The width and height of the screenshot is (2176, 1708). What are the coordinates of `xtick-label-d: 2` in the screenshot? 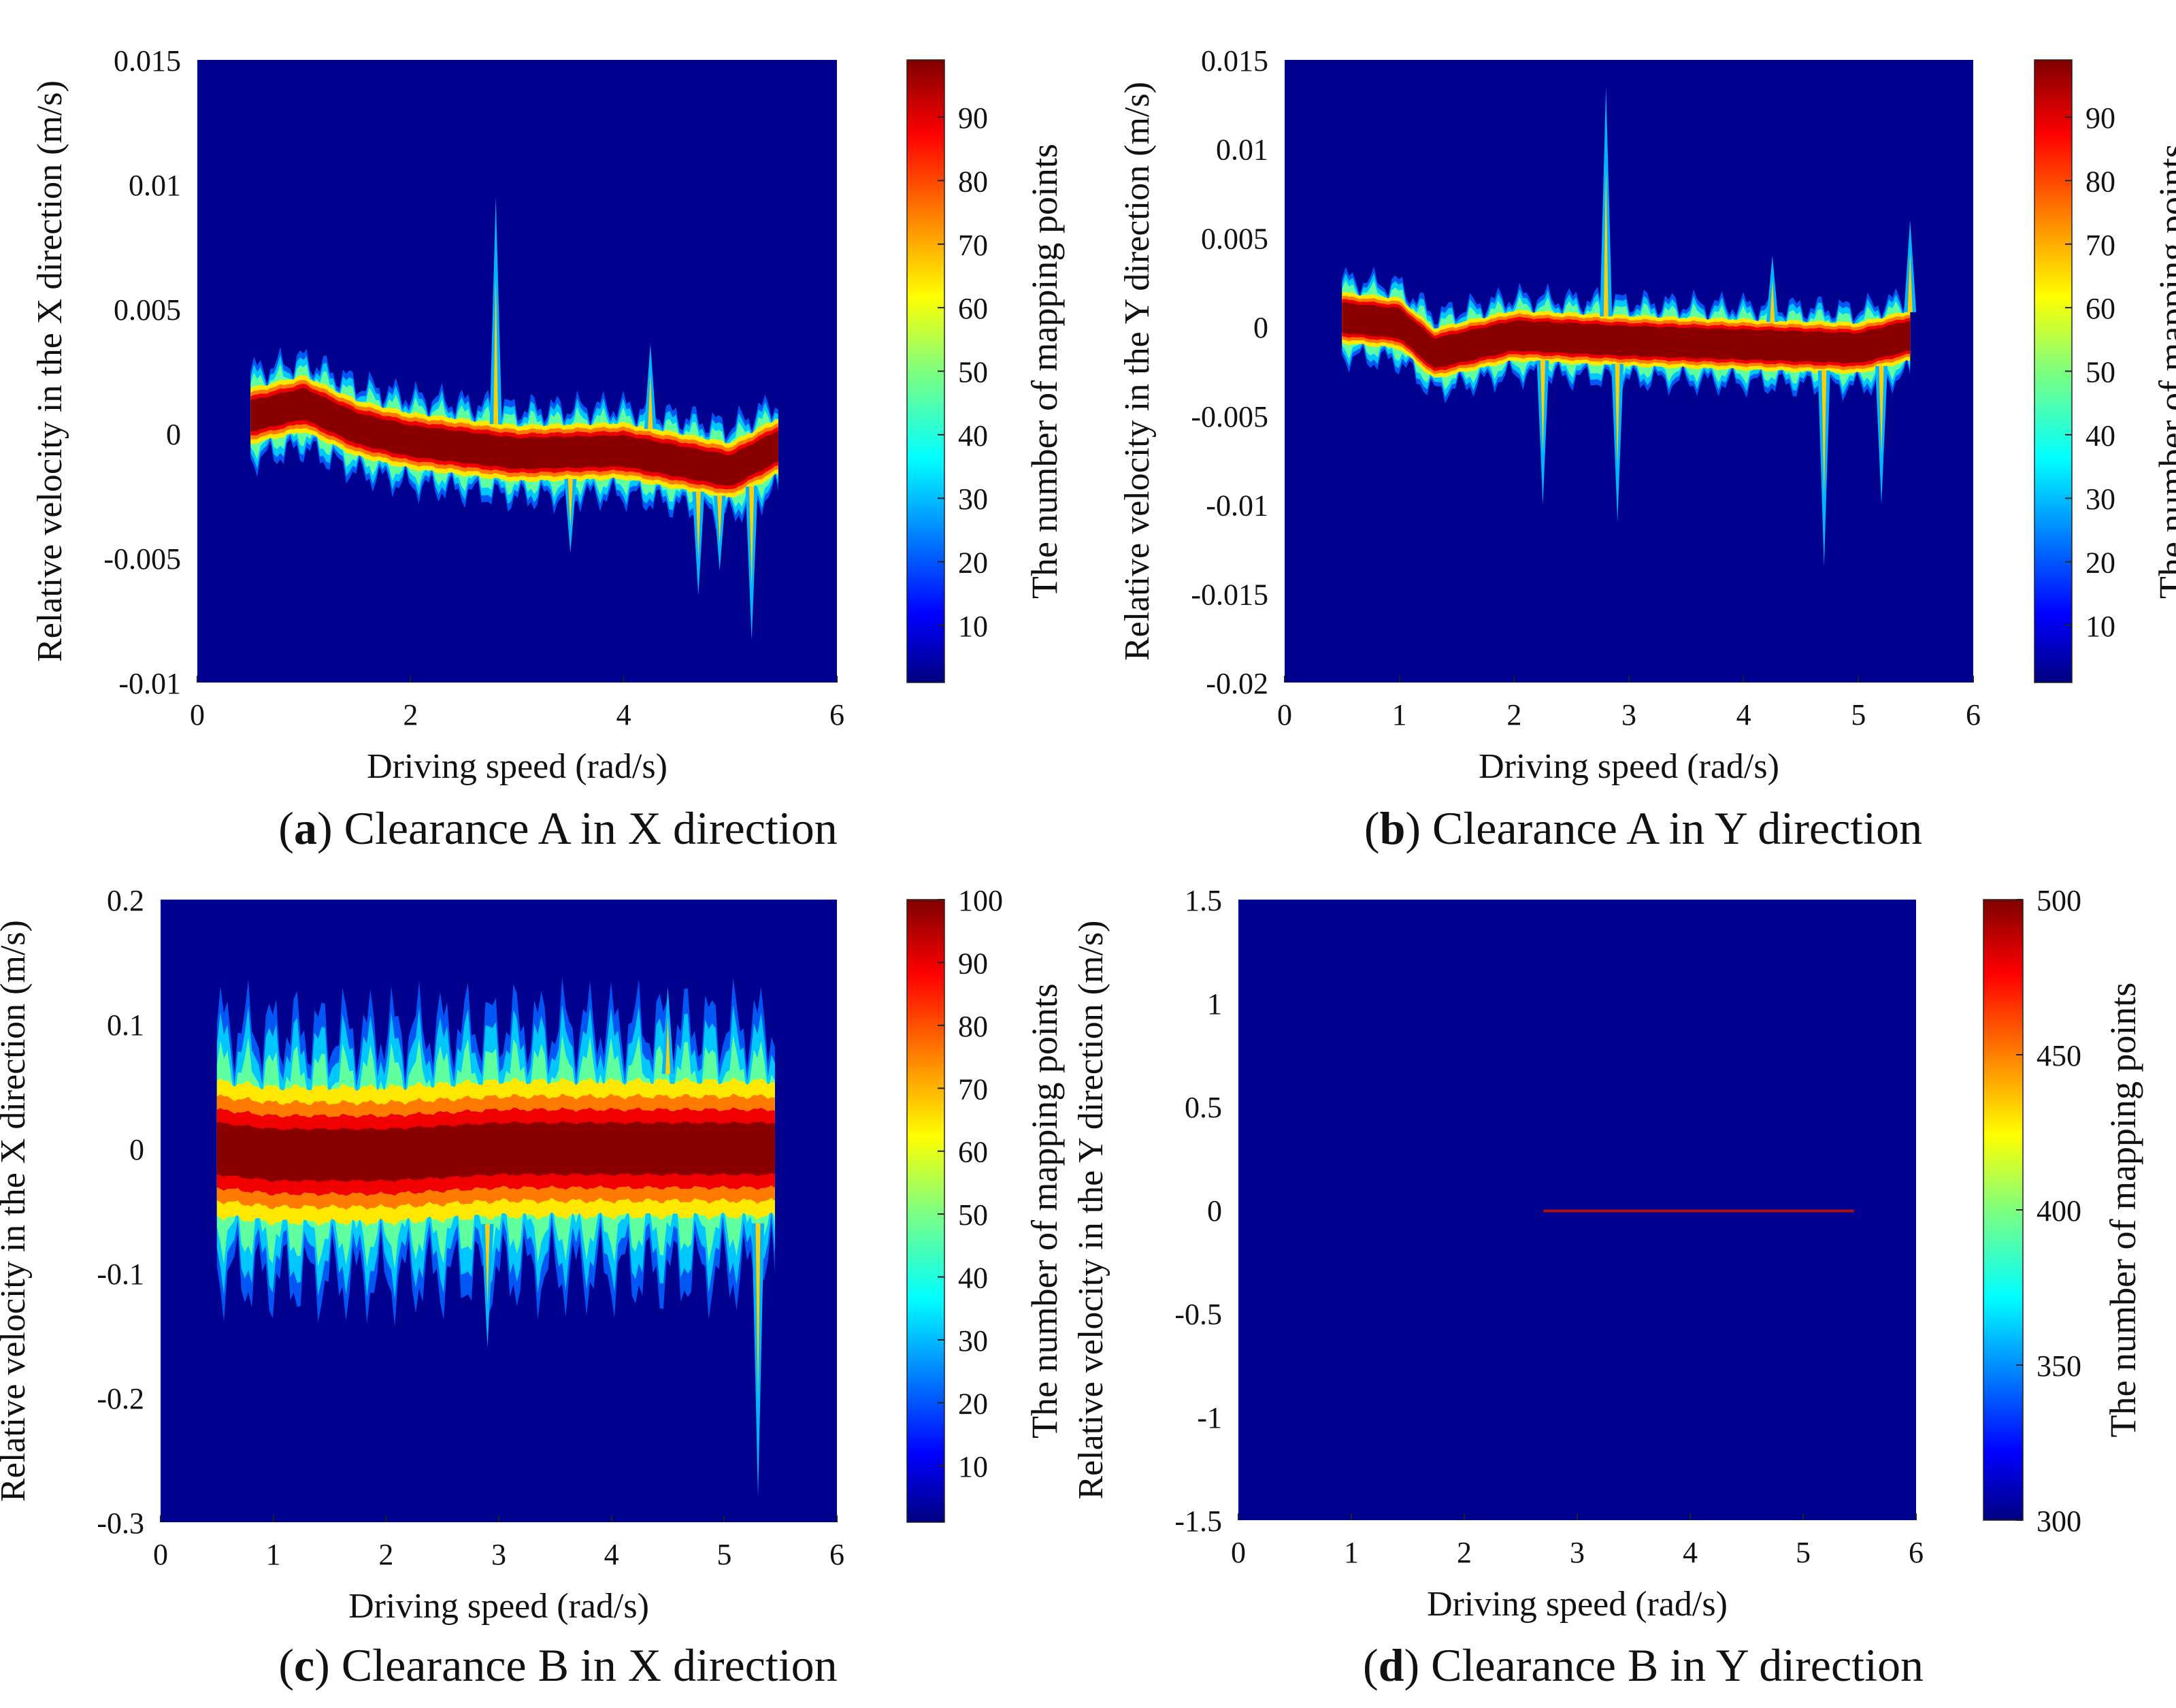 It's located at (1464, 1552).